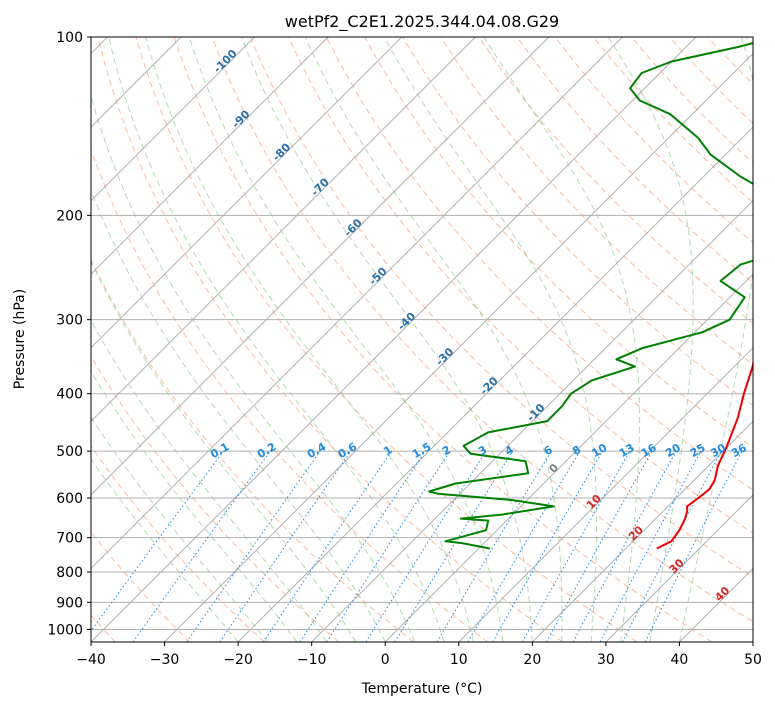 Image resolution: width=775 pixels, height=708 pixels. I want to click on y-tick-label: 200, so click(69, 216).